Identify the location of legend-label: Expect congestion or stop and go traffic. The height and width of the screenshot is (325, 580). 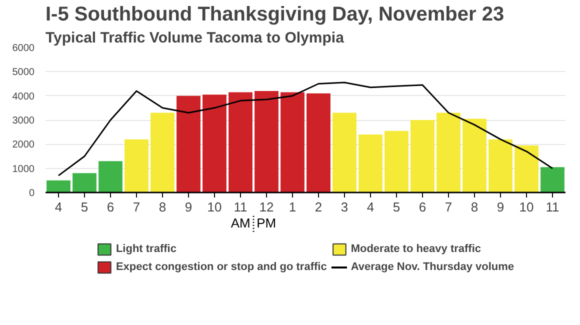
(221, 267).